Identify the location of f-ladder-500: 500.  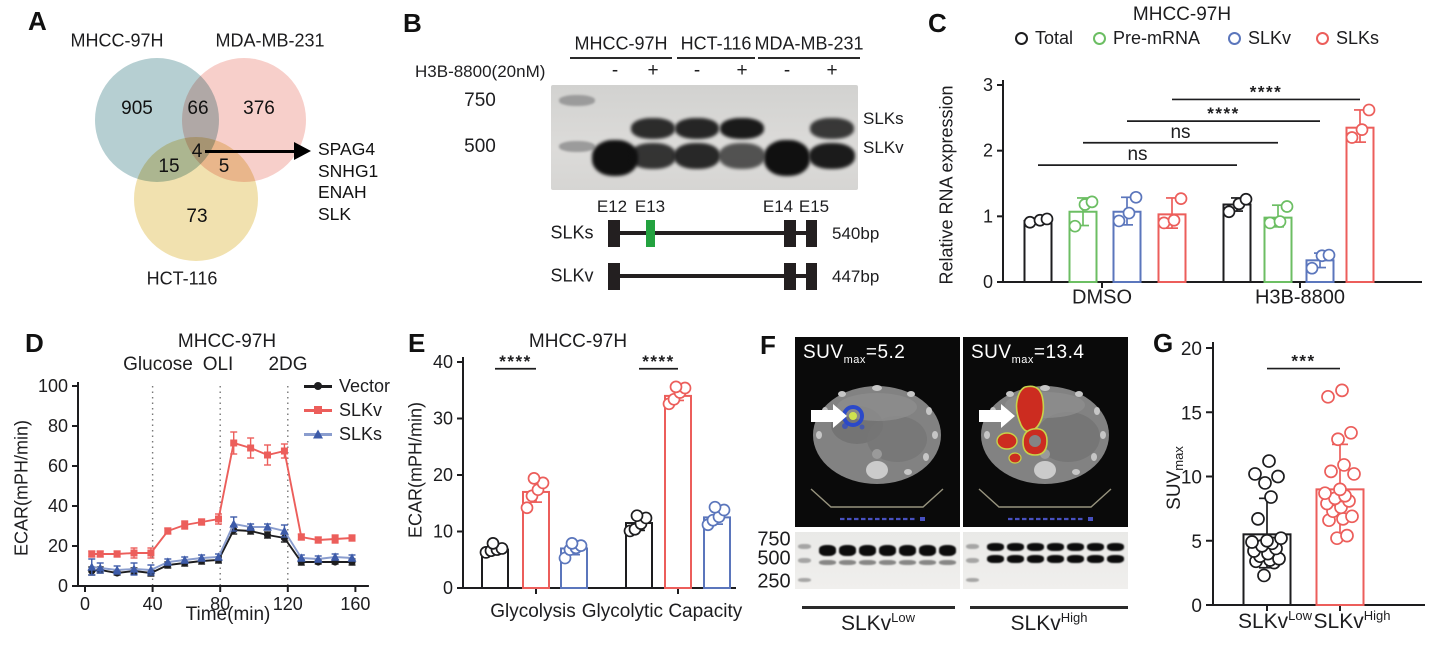
(774, 558).